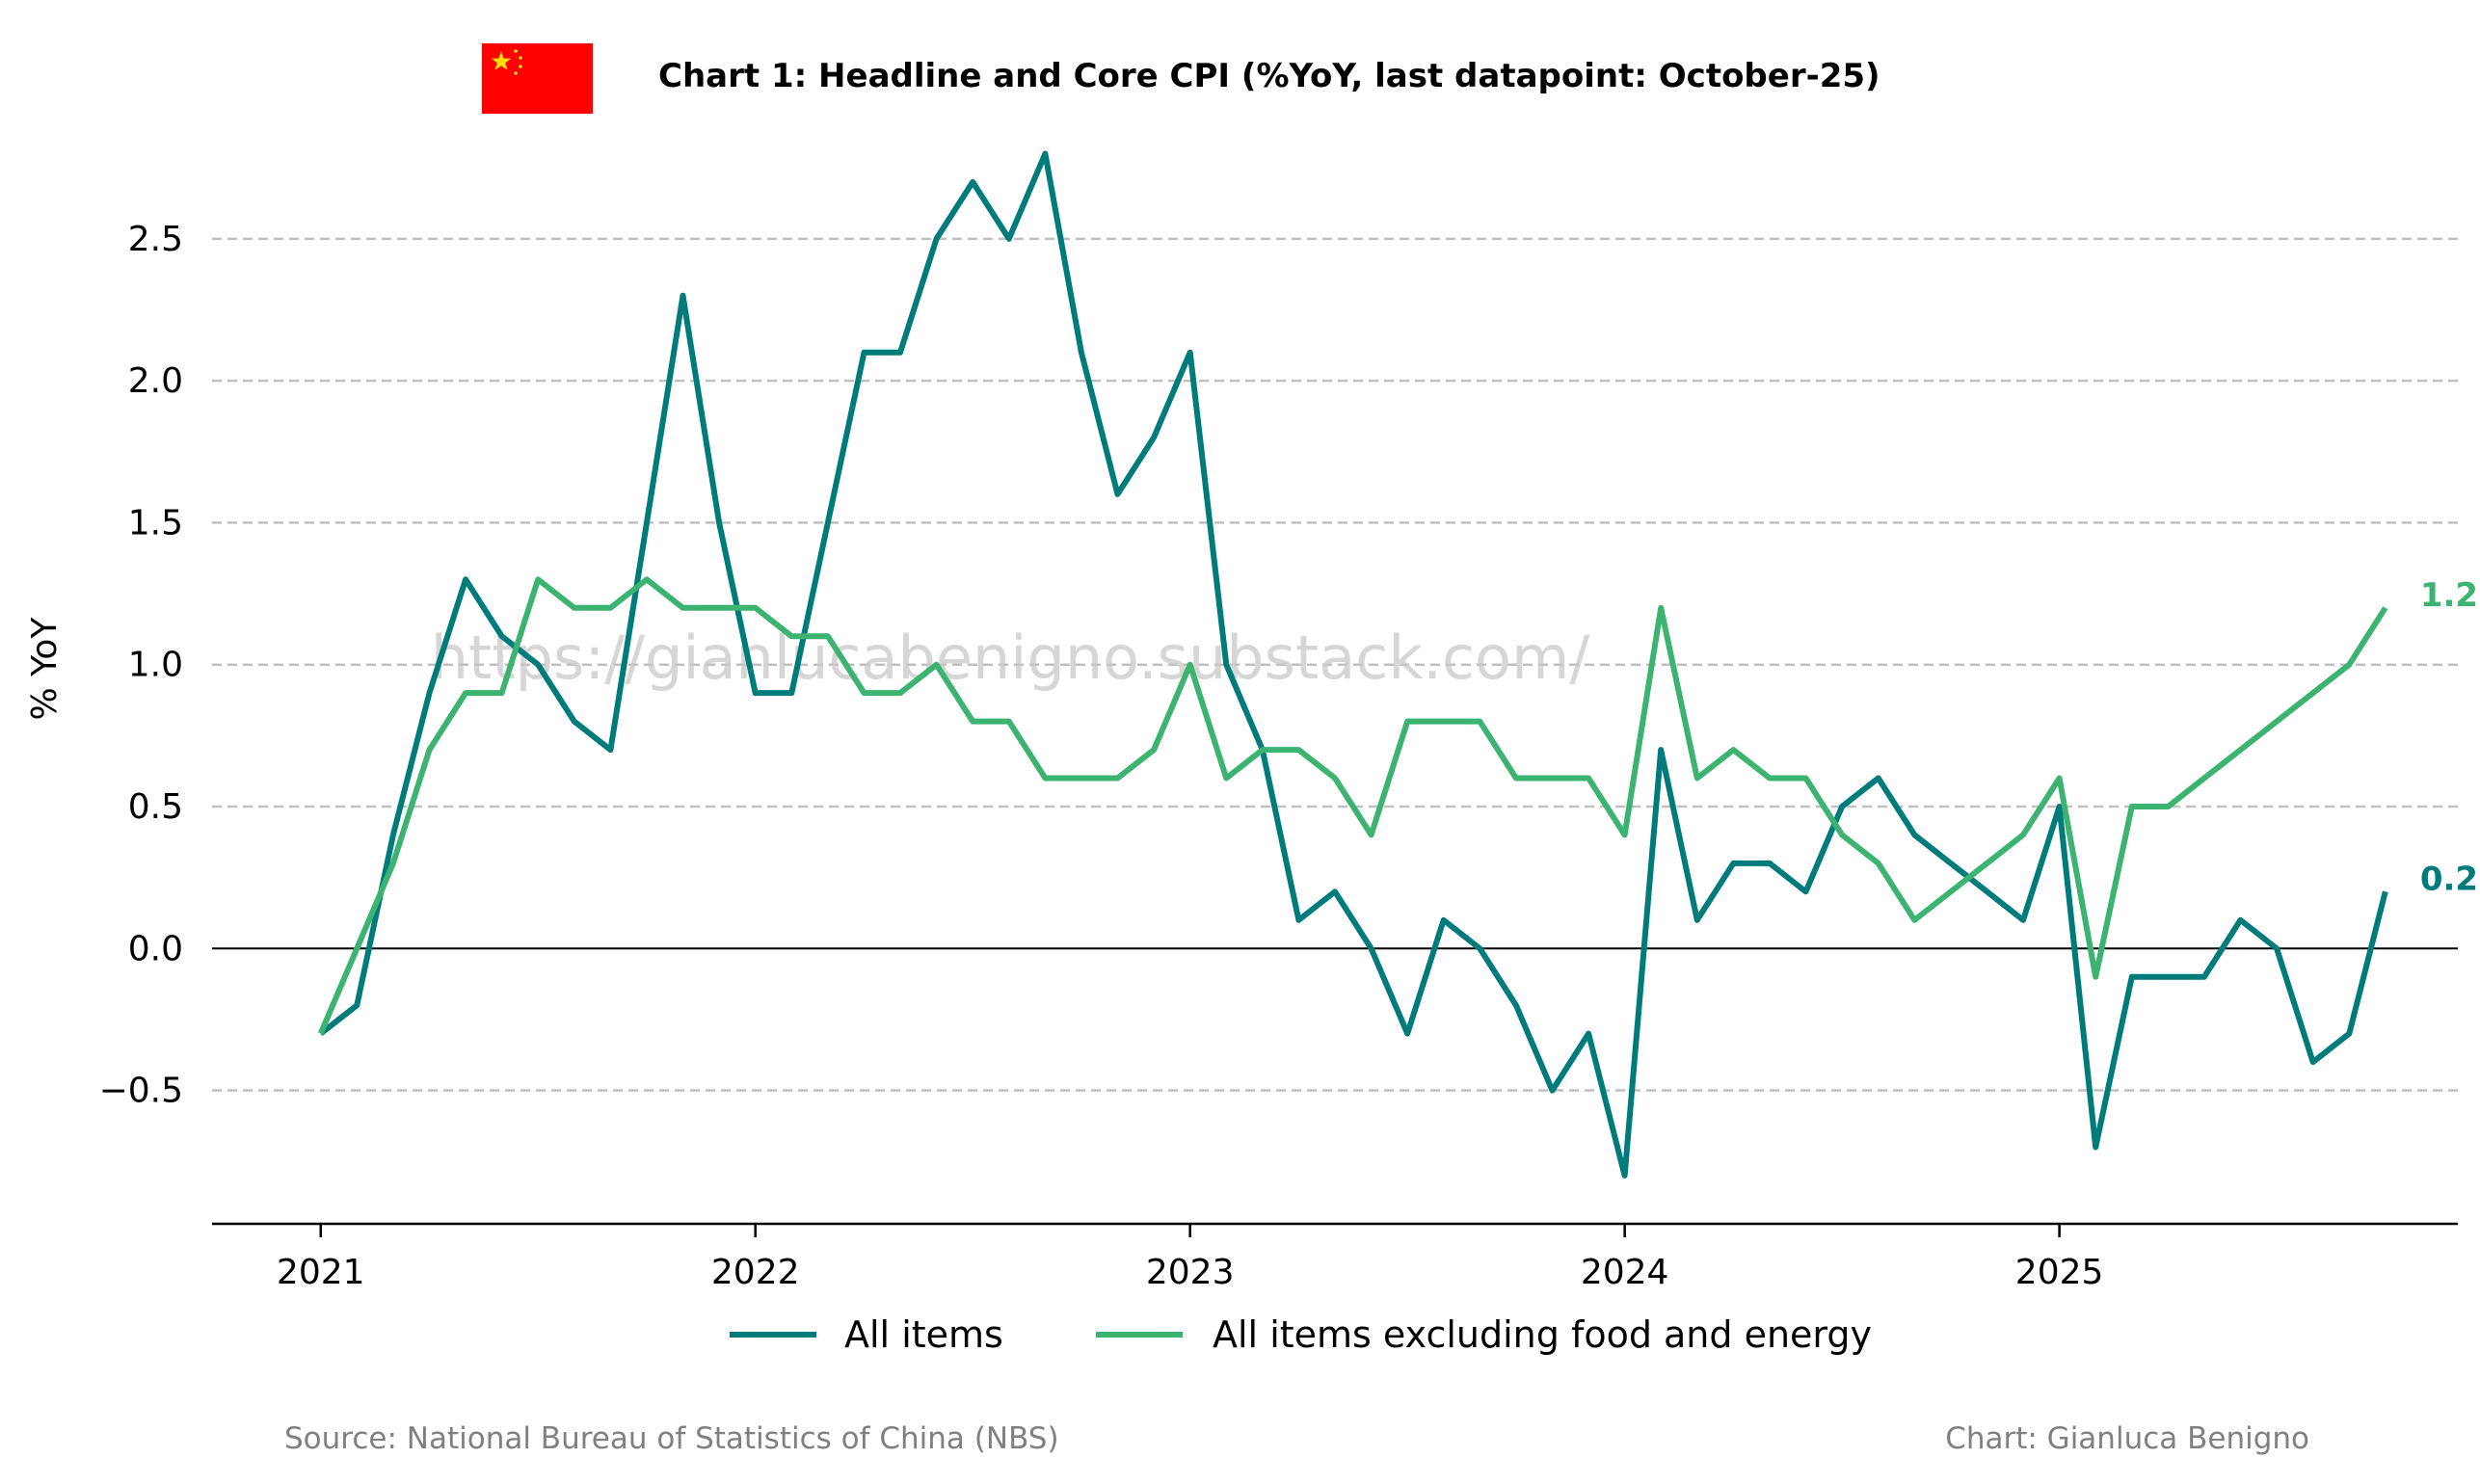 This screenshot has height=1484, width=2480. I want to click on end-labels: 0.2 1.2, so click(2449, 737).